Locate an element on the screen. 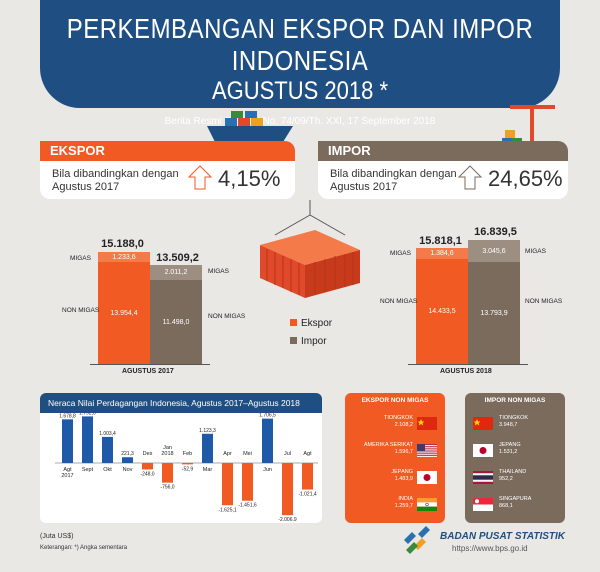 The height and width of the screenshot is (572, 600). container-icon is located at coordinates (310, 249).